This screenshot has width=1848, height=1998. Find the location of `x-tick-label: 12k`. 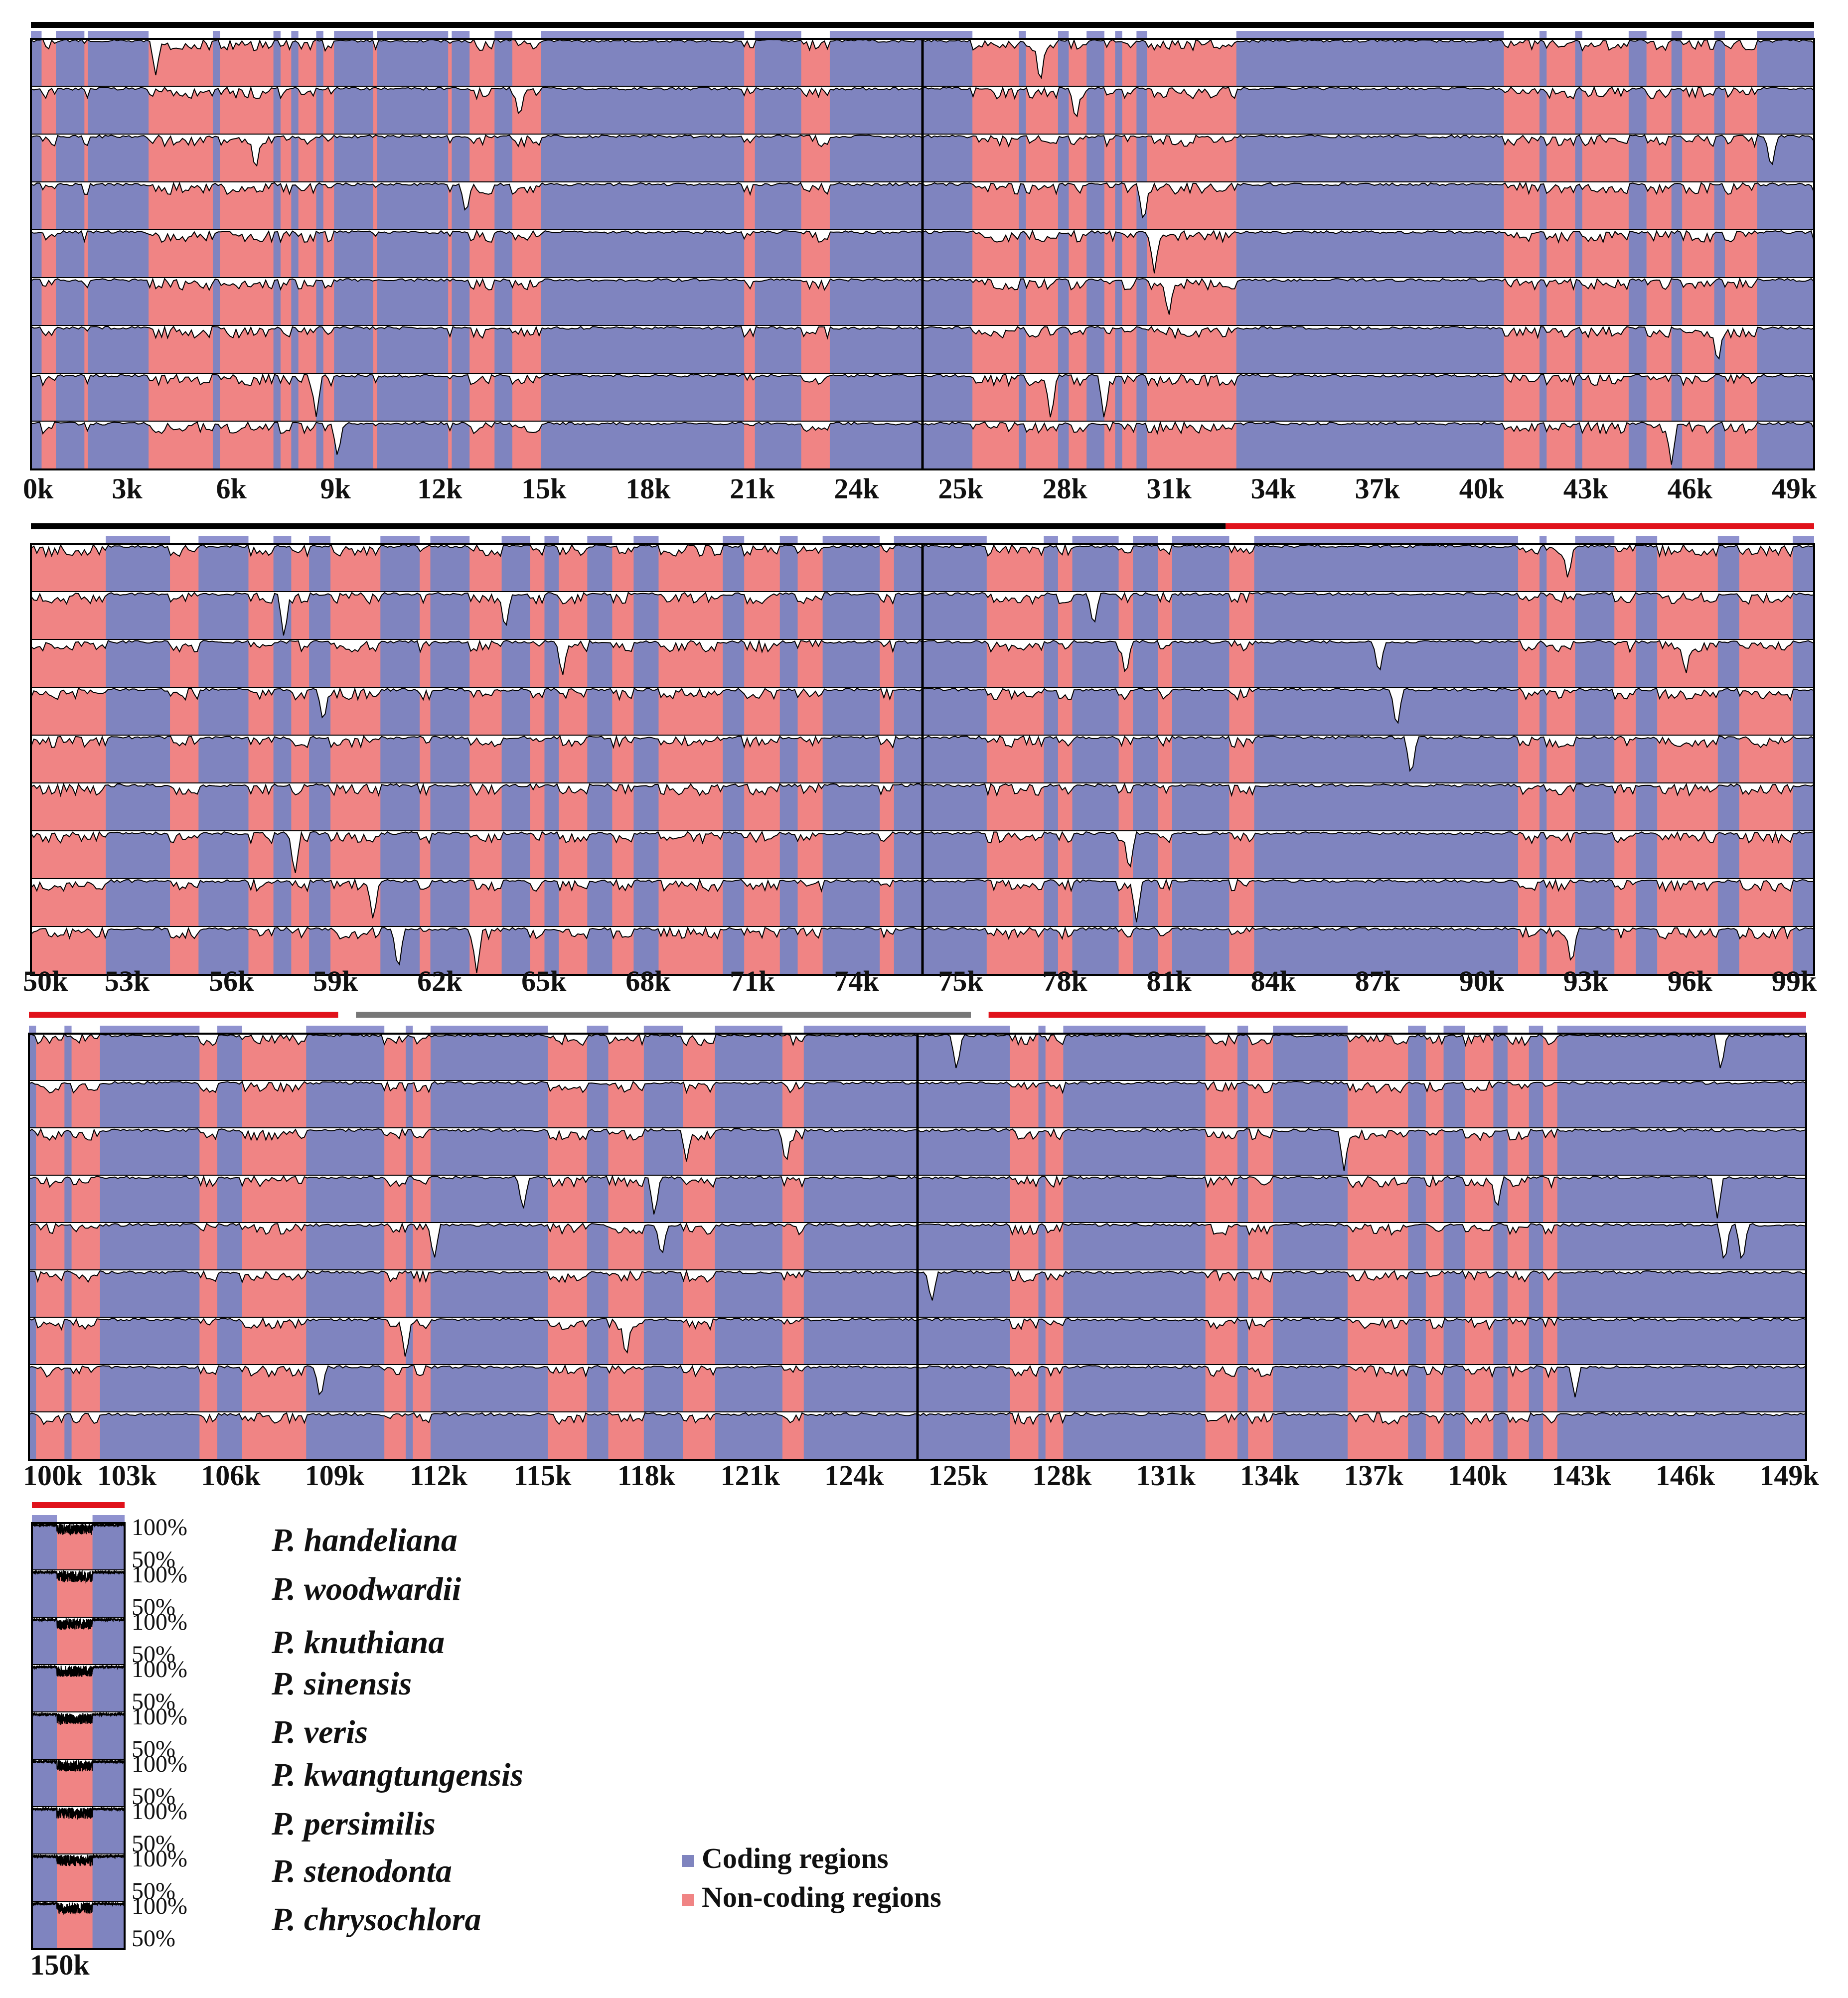

x-tick-label: 12k is located at coordinates (439, 488).